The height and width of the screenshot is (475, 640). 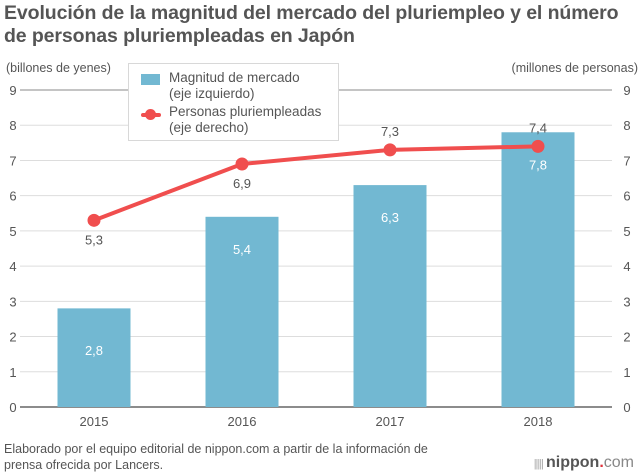 I want to click on line-value-label: 7,4, so click(x=538, y=127).